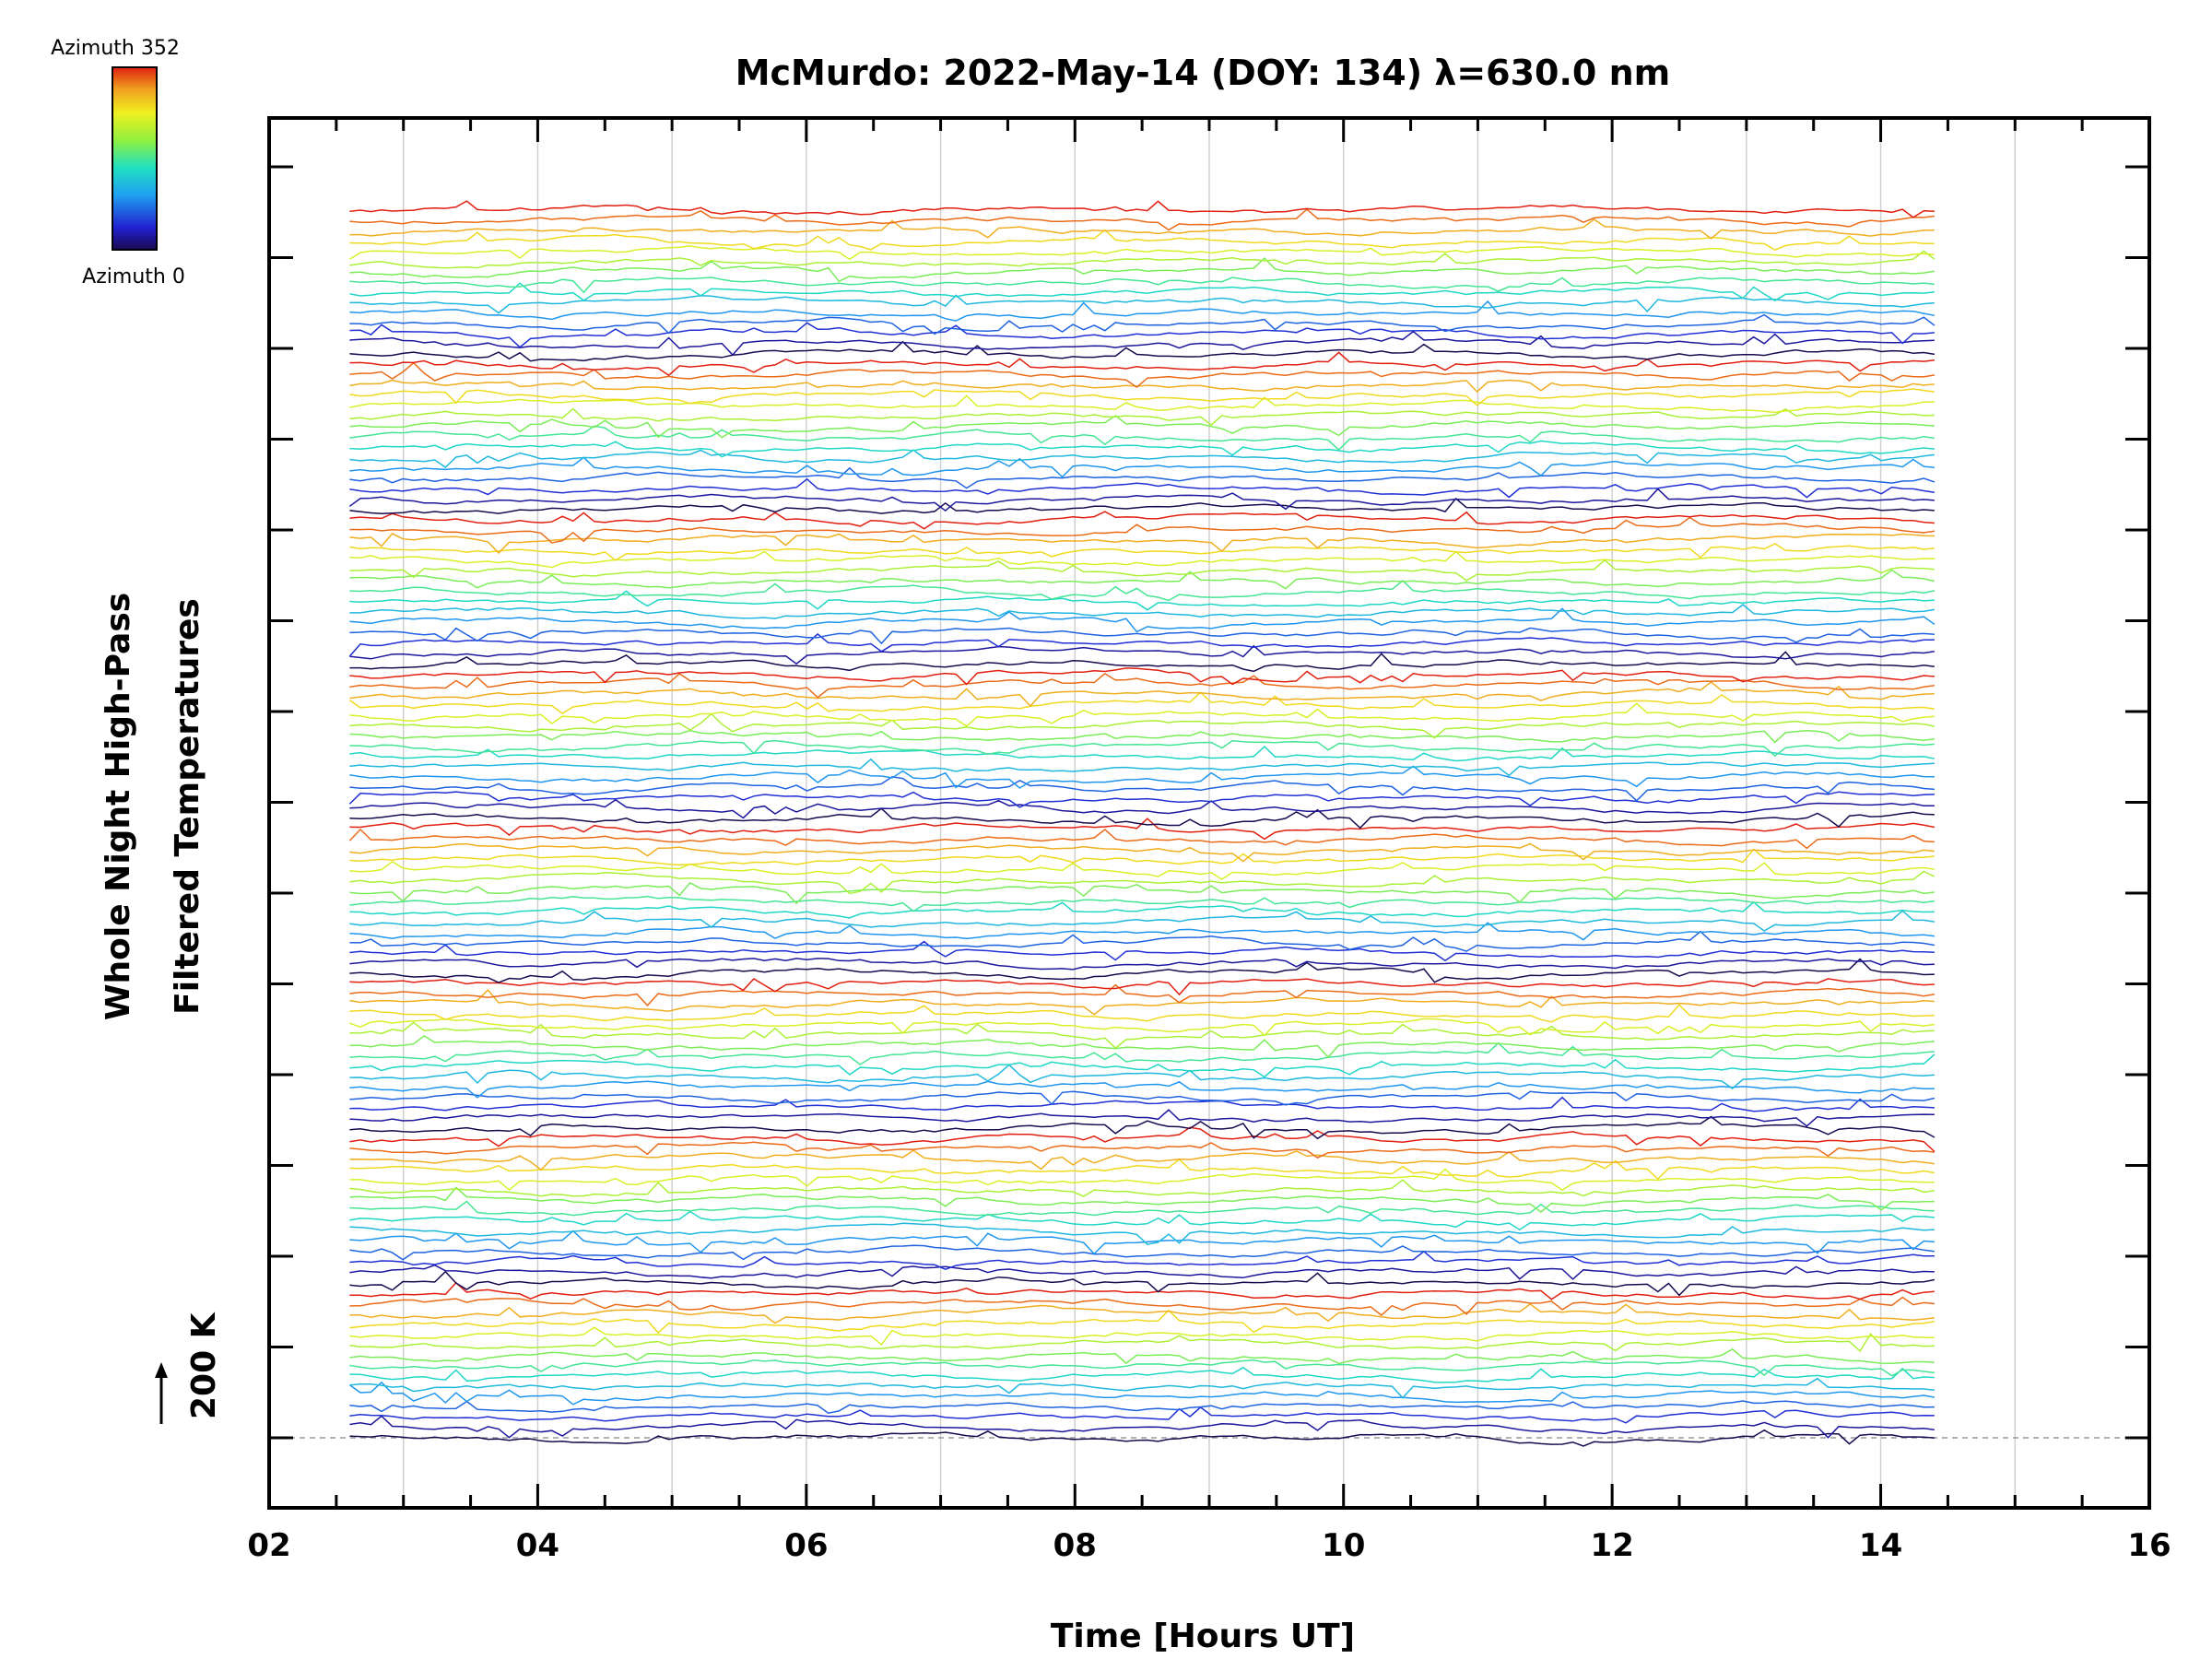 This screenshot has height=1659, width=2212. What do you see at coordinates (1203, 1636) in the screenshot?
I see `x-axis-label: Time [Hours UT]` at bounding box center [1203, 1636].